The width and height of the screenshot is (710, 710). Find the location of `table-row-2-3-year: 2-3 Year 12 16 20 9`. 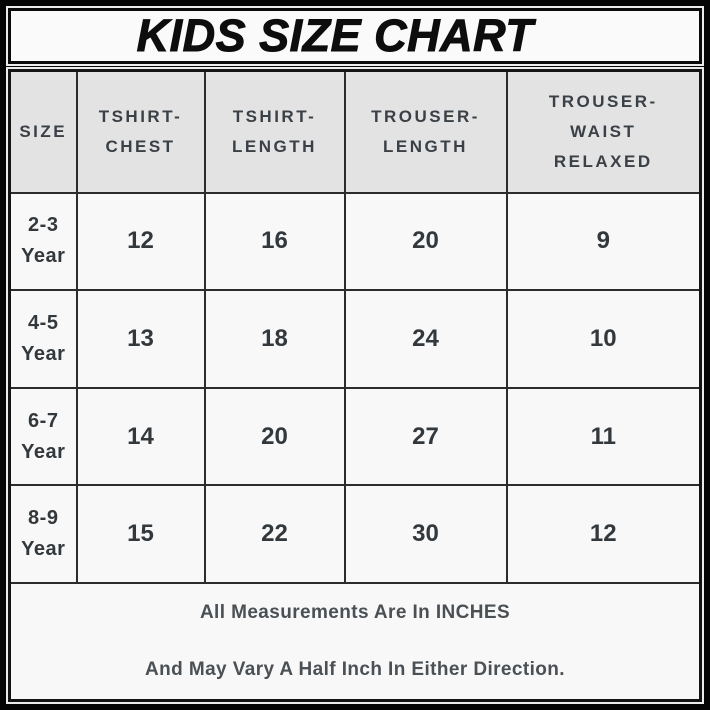

table-row-2-3-year: 2-3 Year 12 16 20 9 is located at coordinates (355, 241).